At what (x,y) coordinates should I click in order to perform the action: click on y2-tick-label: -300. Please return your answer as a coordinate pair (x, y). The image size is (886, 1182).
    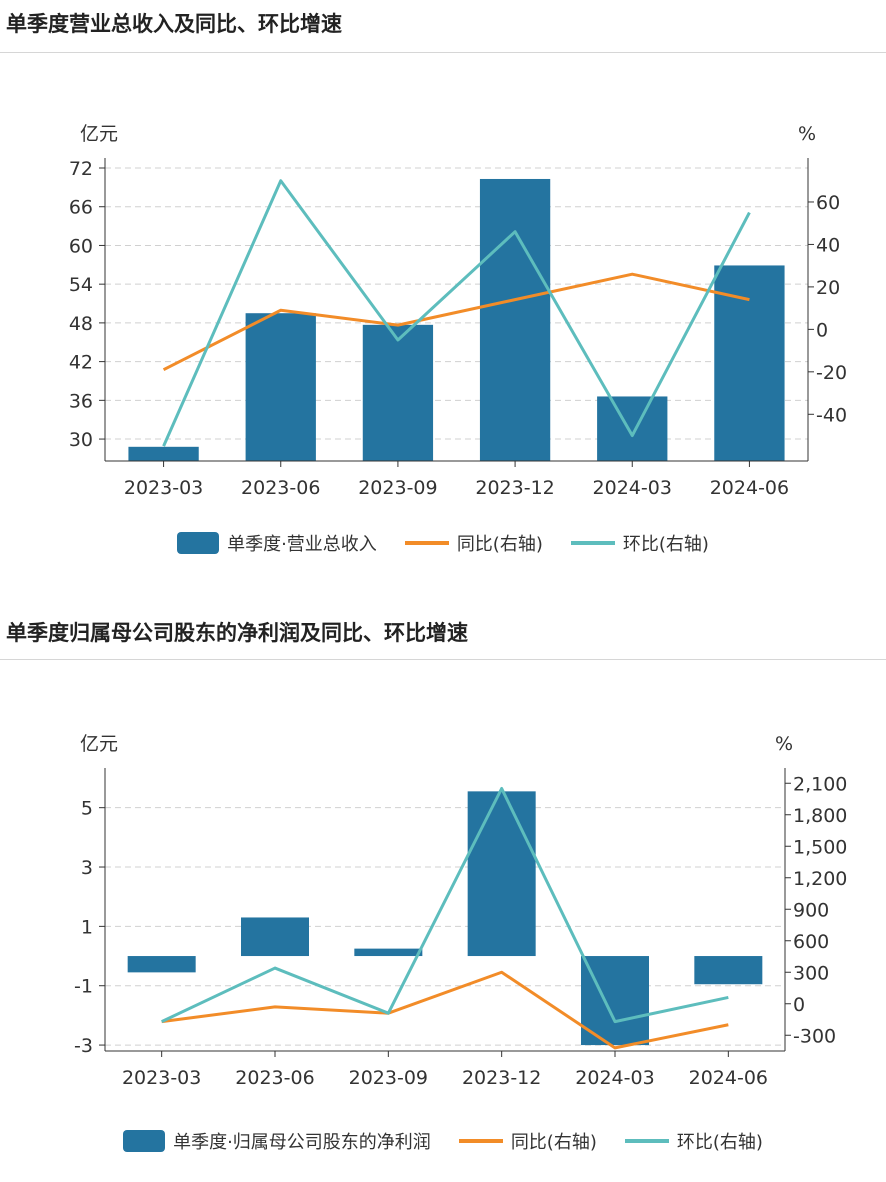
    Looking at the image, I should click on (814, 1036).